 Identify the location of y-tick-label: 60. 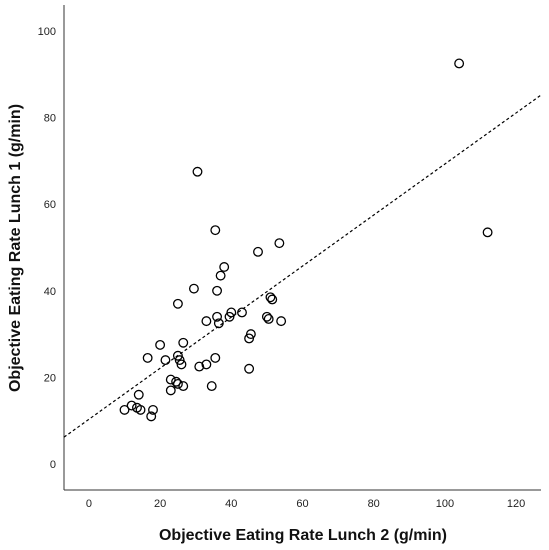
(50, 205).